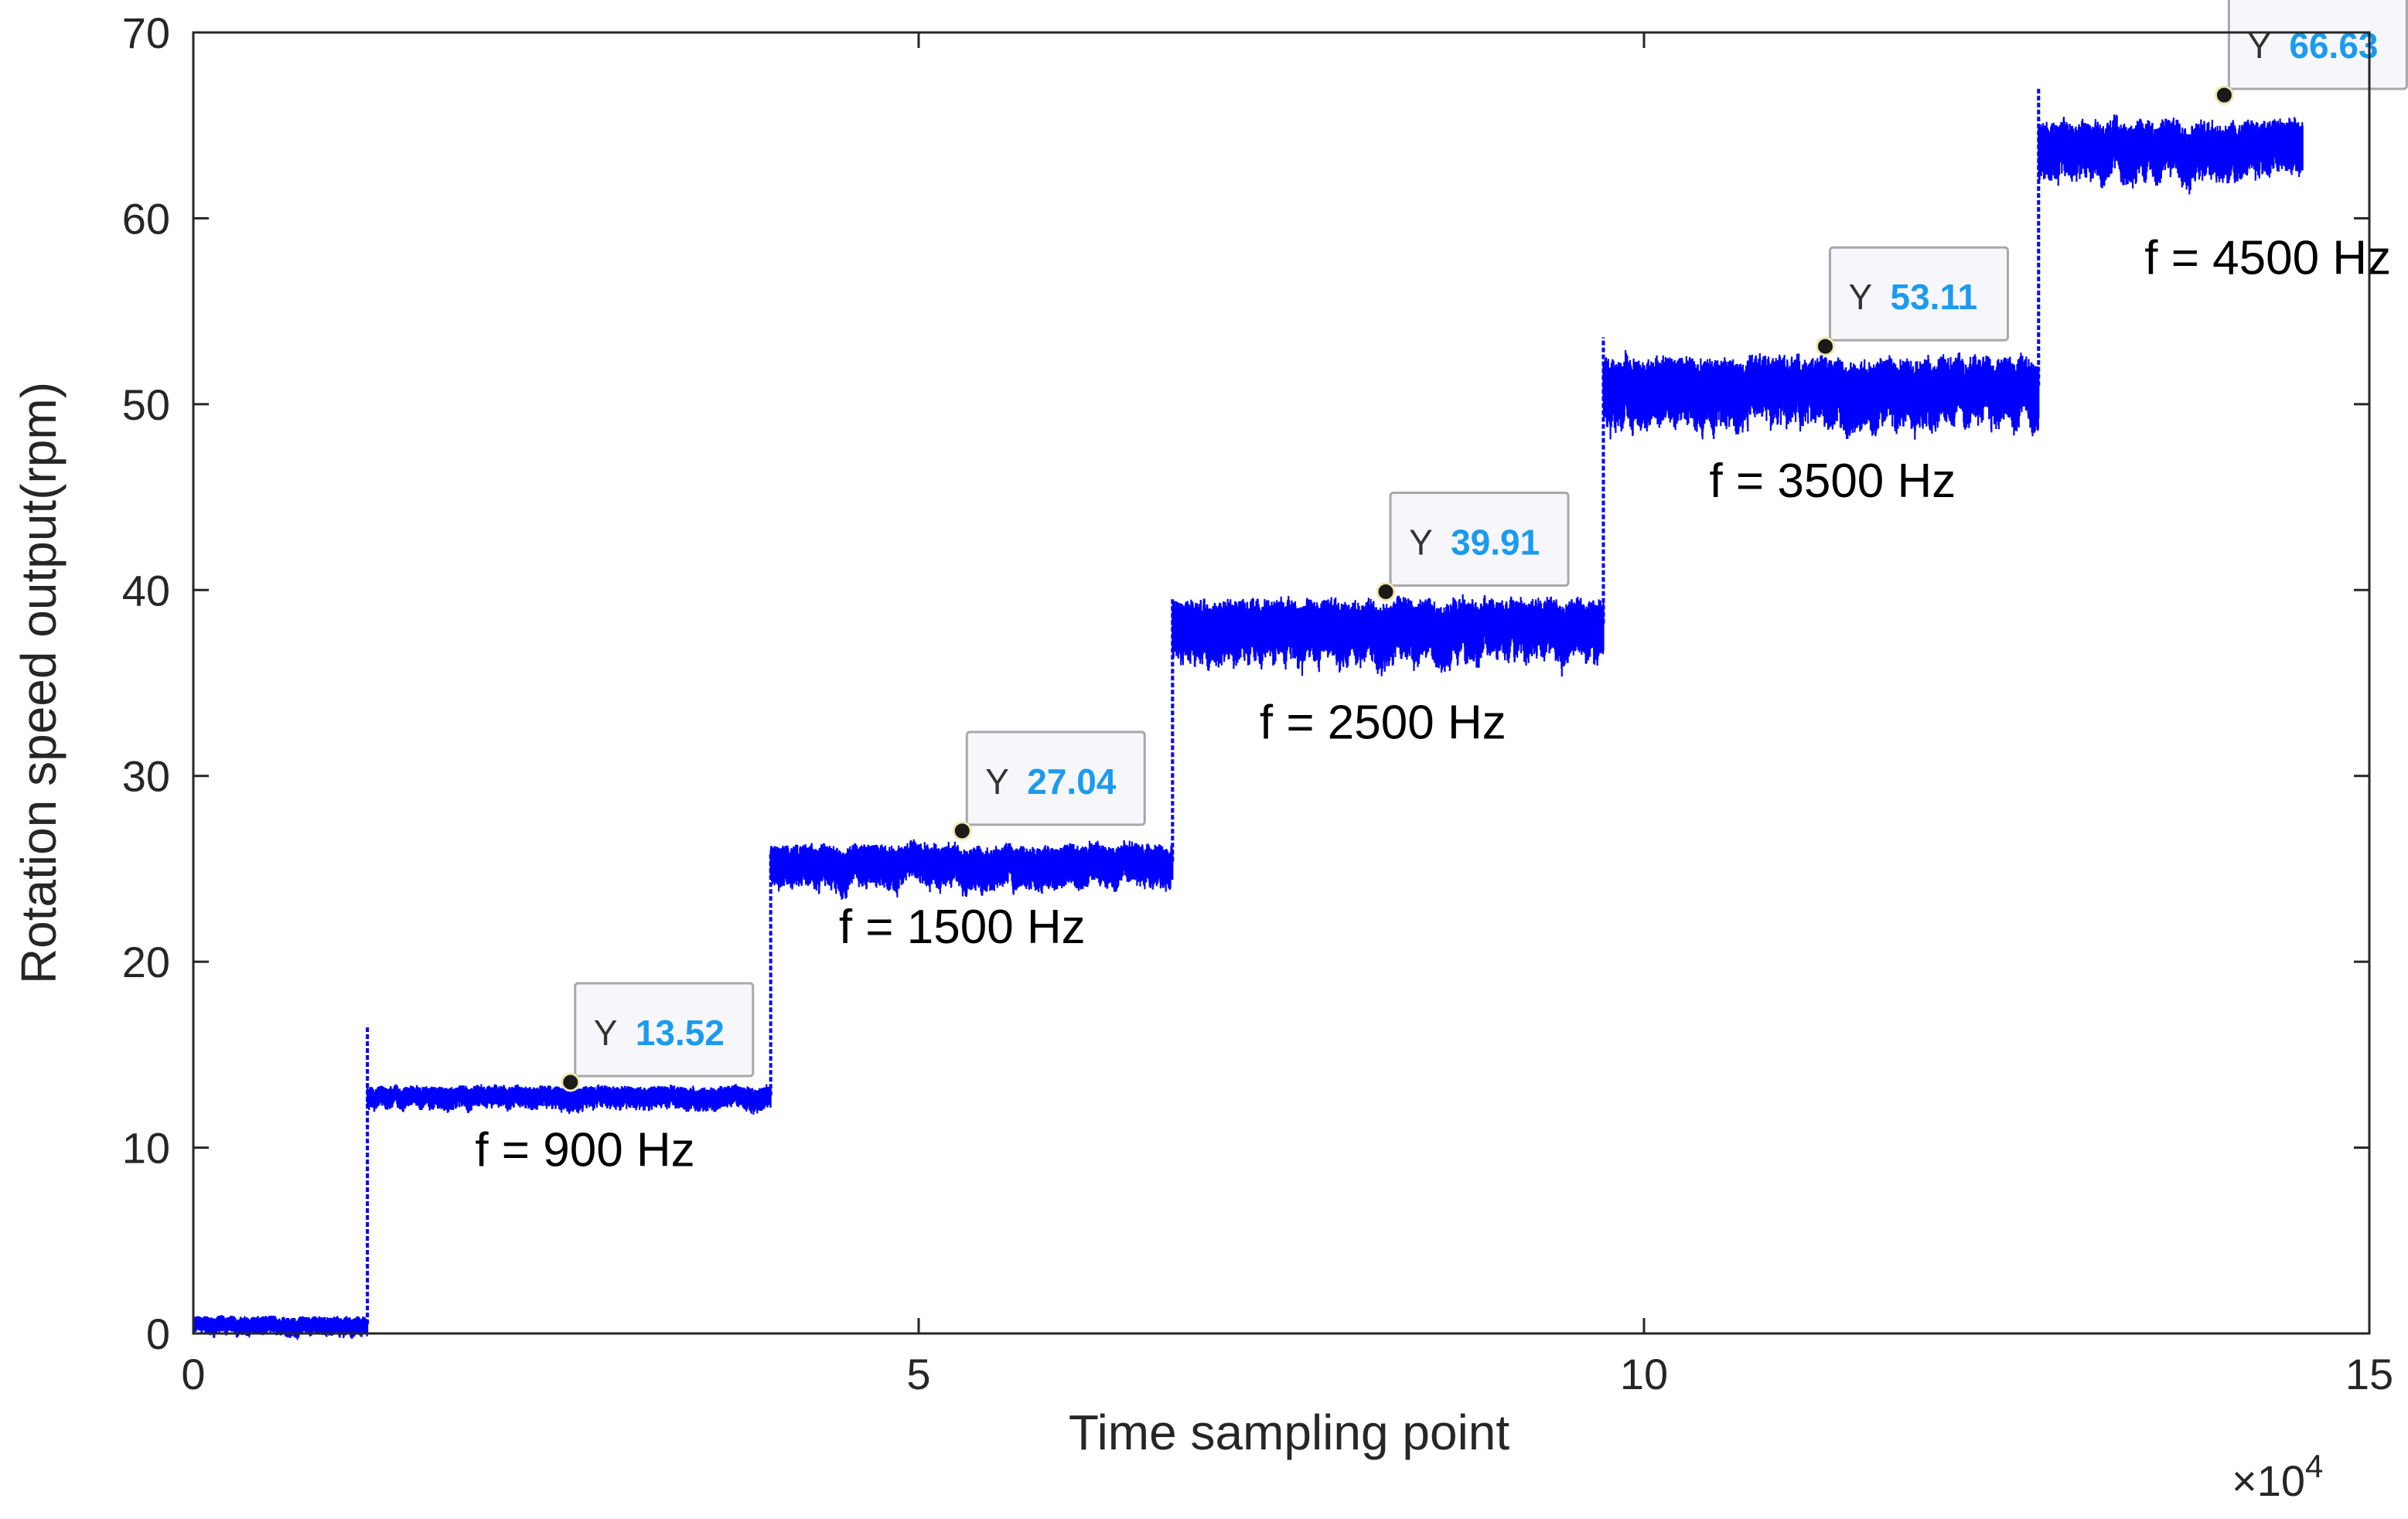 The height and width of the screenshot is (1519, 2408). I want to click on y-tick-label: 40, so click(146, 590).